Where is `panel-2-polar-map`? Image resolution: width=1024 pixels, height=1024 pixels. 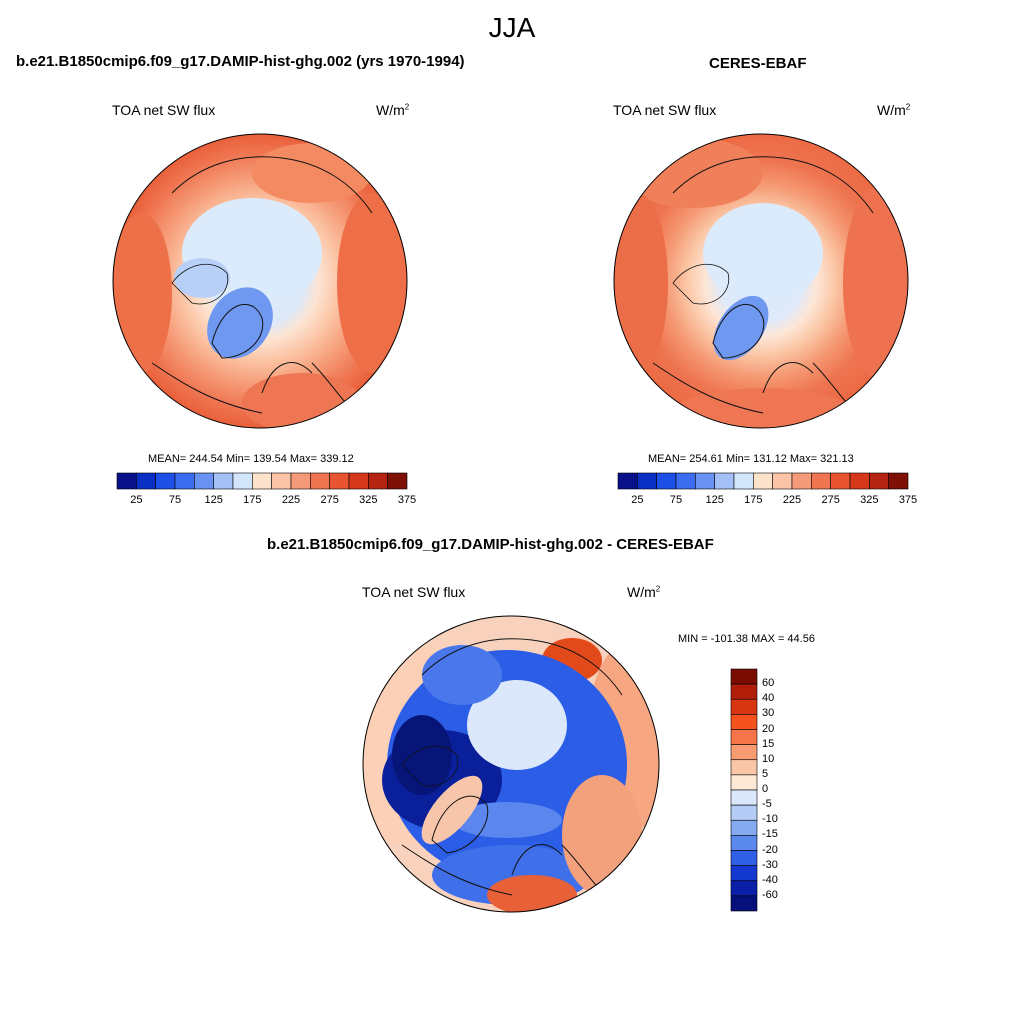 panel-2-polar-map is located at coordinates (761, 281).